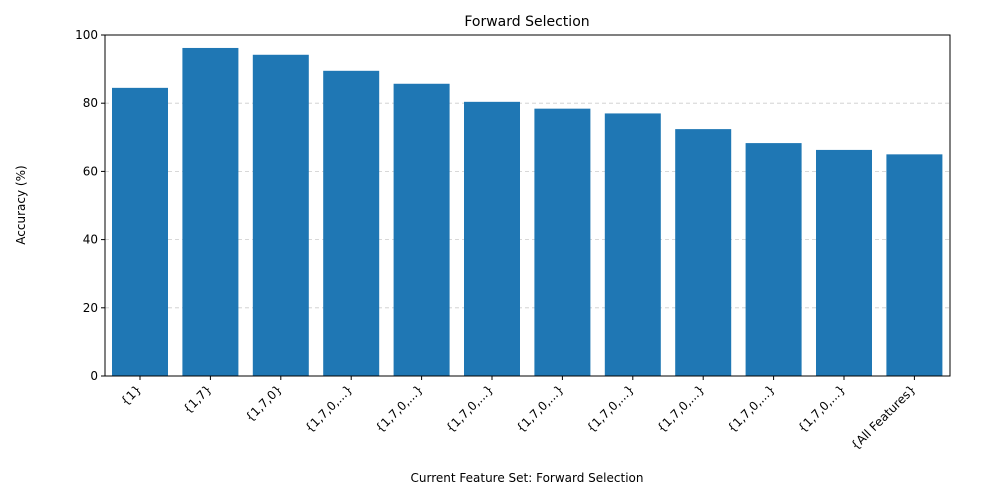 This screenshot has height=500, width=1000. I want to click on x-tick-label: {All Features}, so click(883, 417).